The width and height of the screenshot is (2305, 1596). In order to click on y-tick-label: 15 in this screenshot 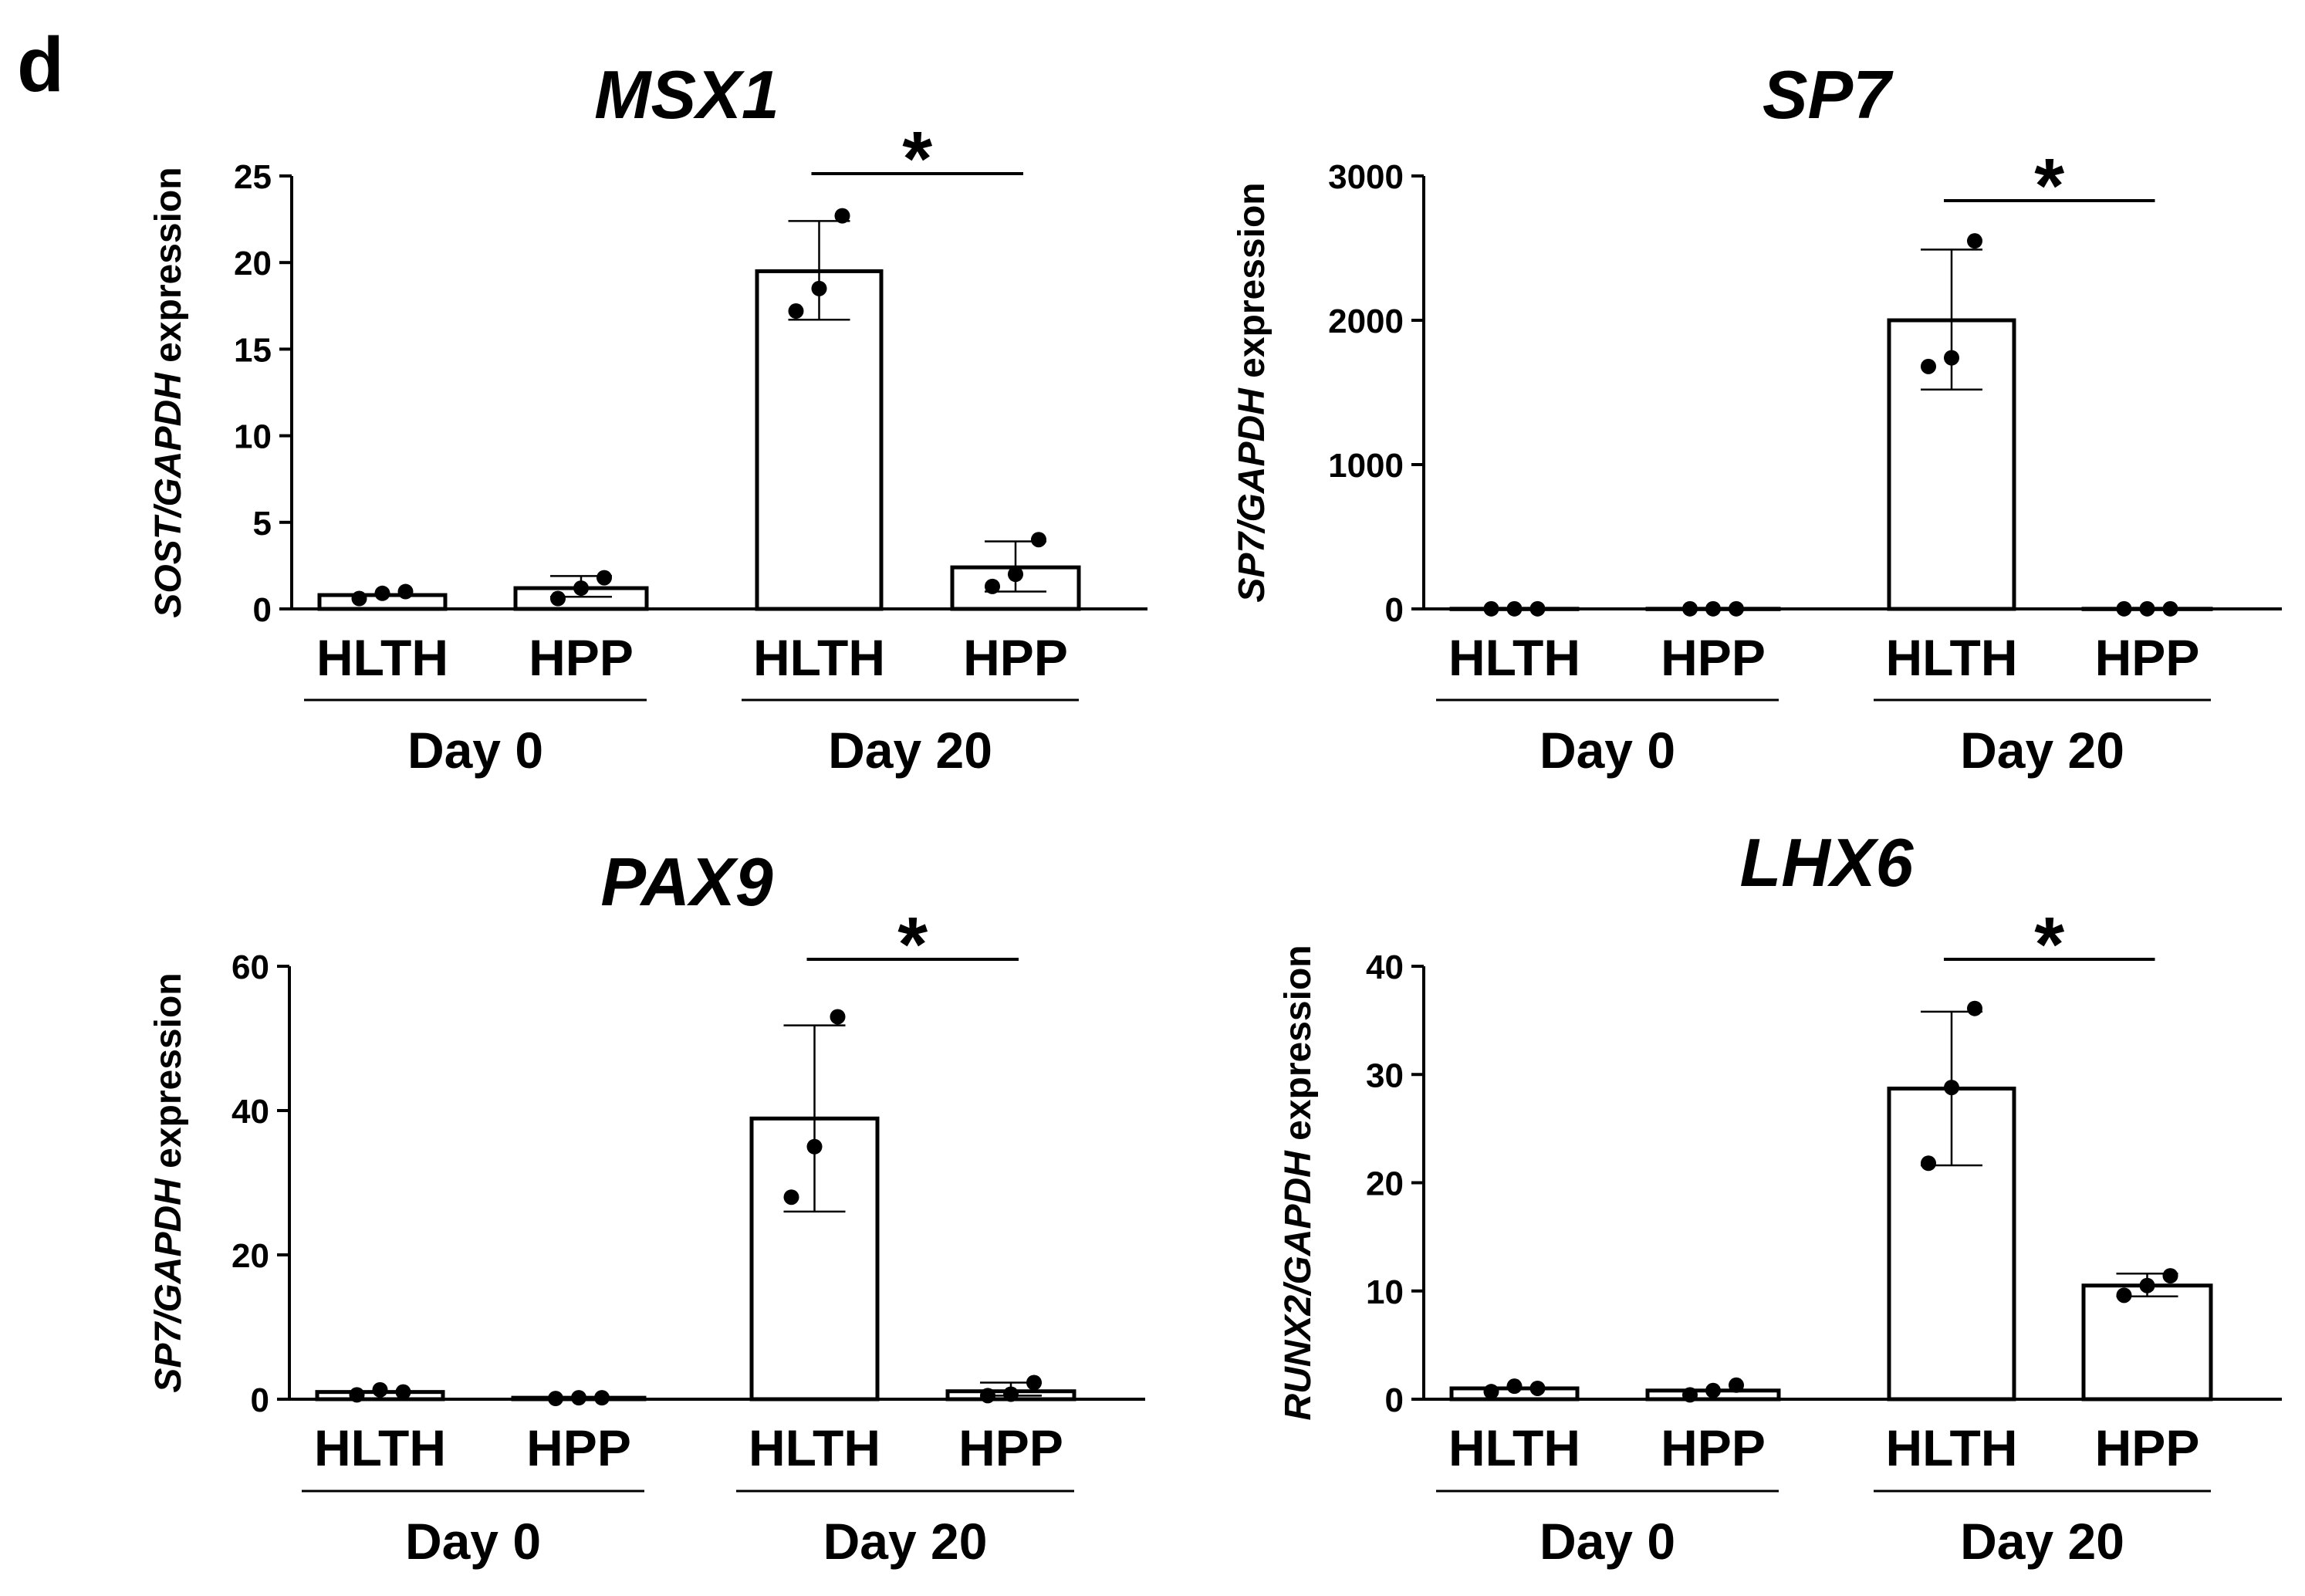, I will do `click(253, 350)`.